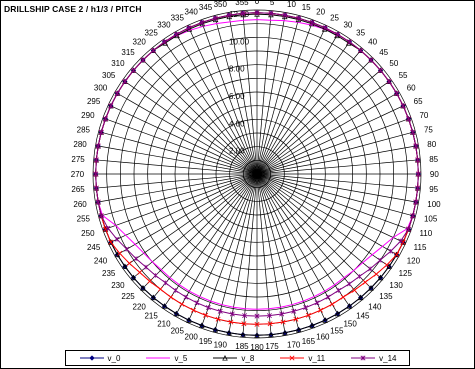  I want to click on angle-tick-label: 330, so click(164, 24).